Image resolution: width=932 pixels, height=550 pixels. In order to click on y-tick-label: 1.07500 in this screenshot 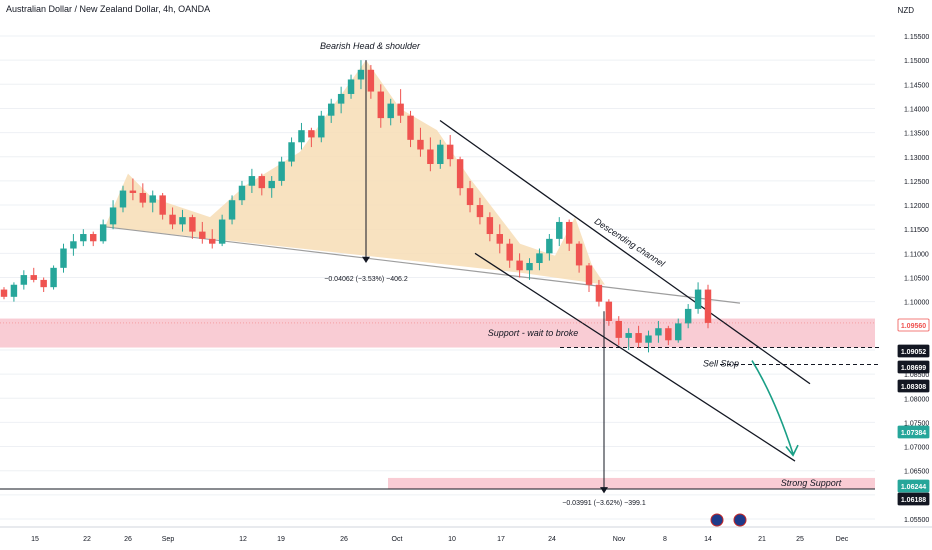, I will do `click(916, 423)`.